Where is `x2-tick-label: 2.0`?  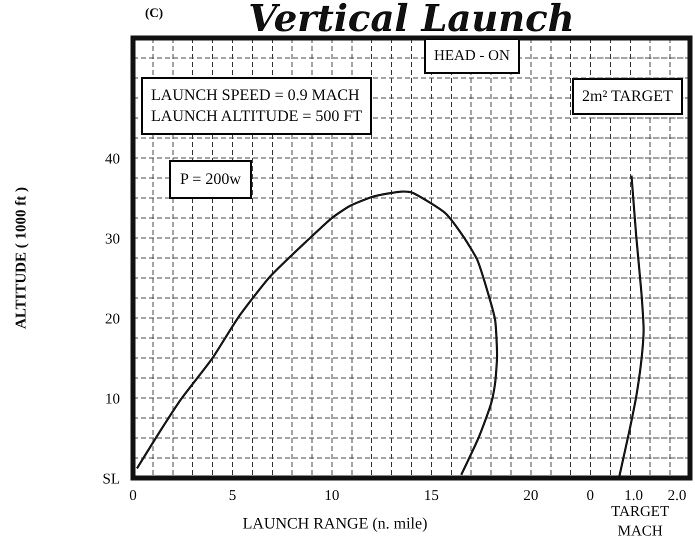 x2-tick-label: 2.0 is located at coordinates (677, 496).